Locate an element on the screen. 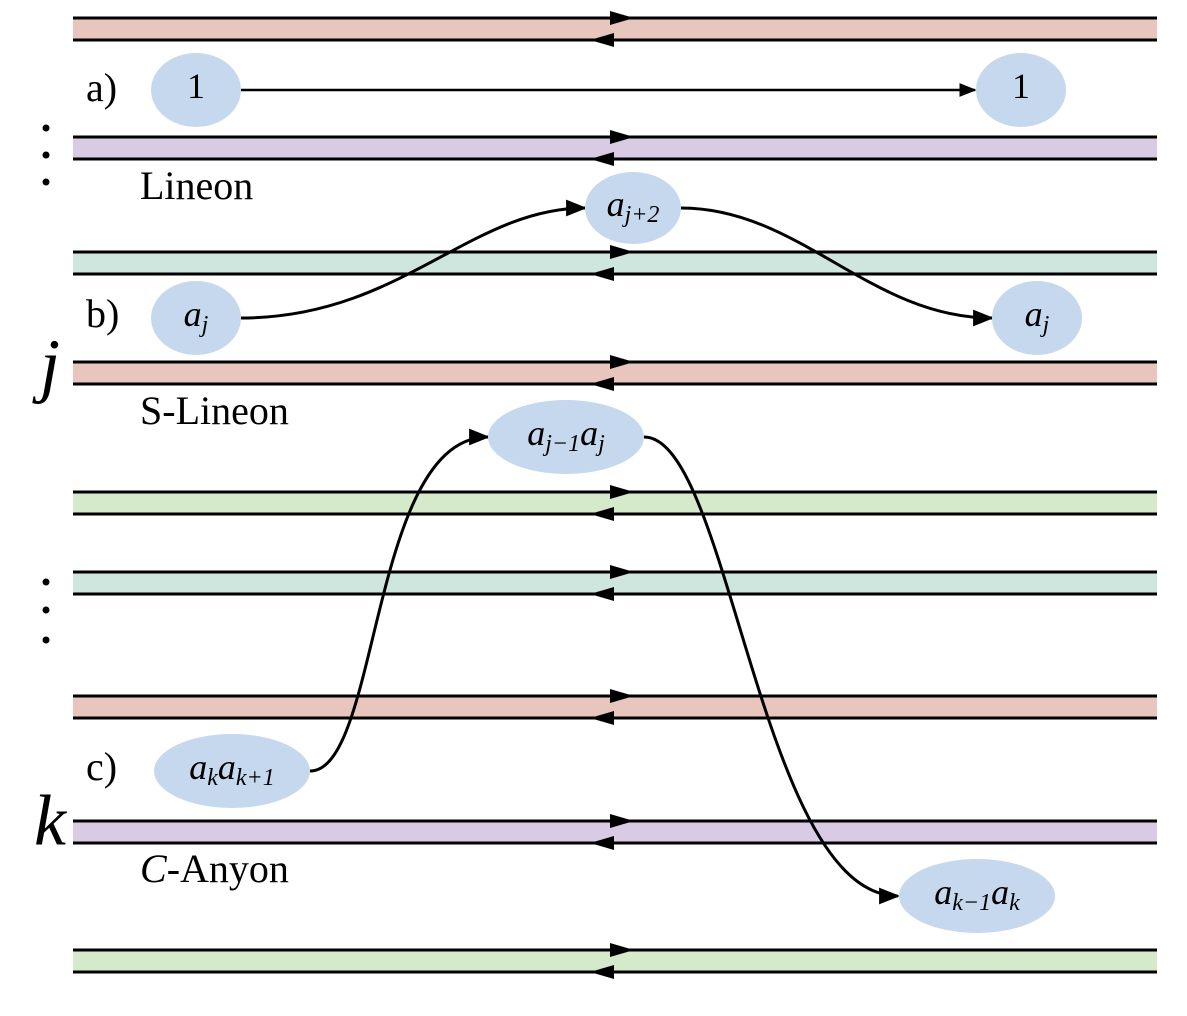 This screenshot has height=1016, width=1187. node-label: aj+2 is located at coordinates (633, 205).